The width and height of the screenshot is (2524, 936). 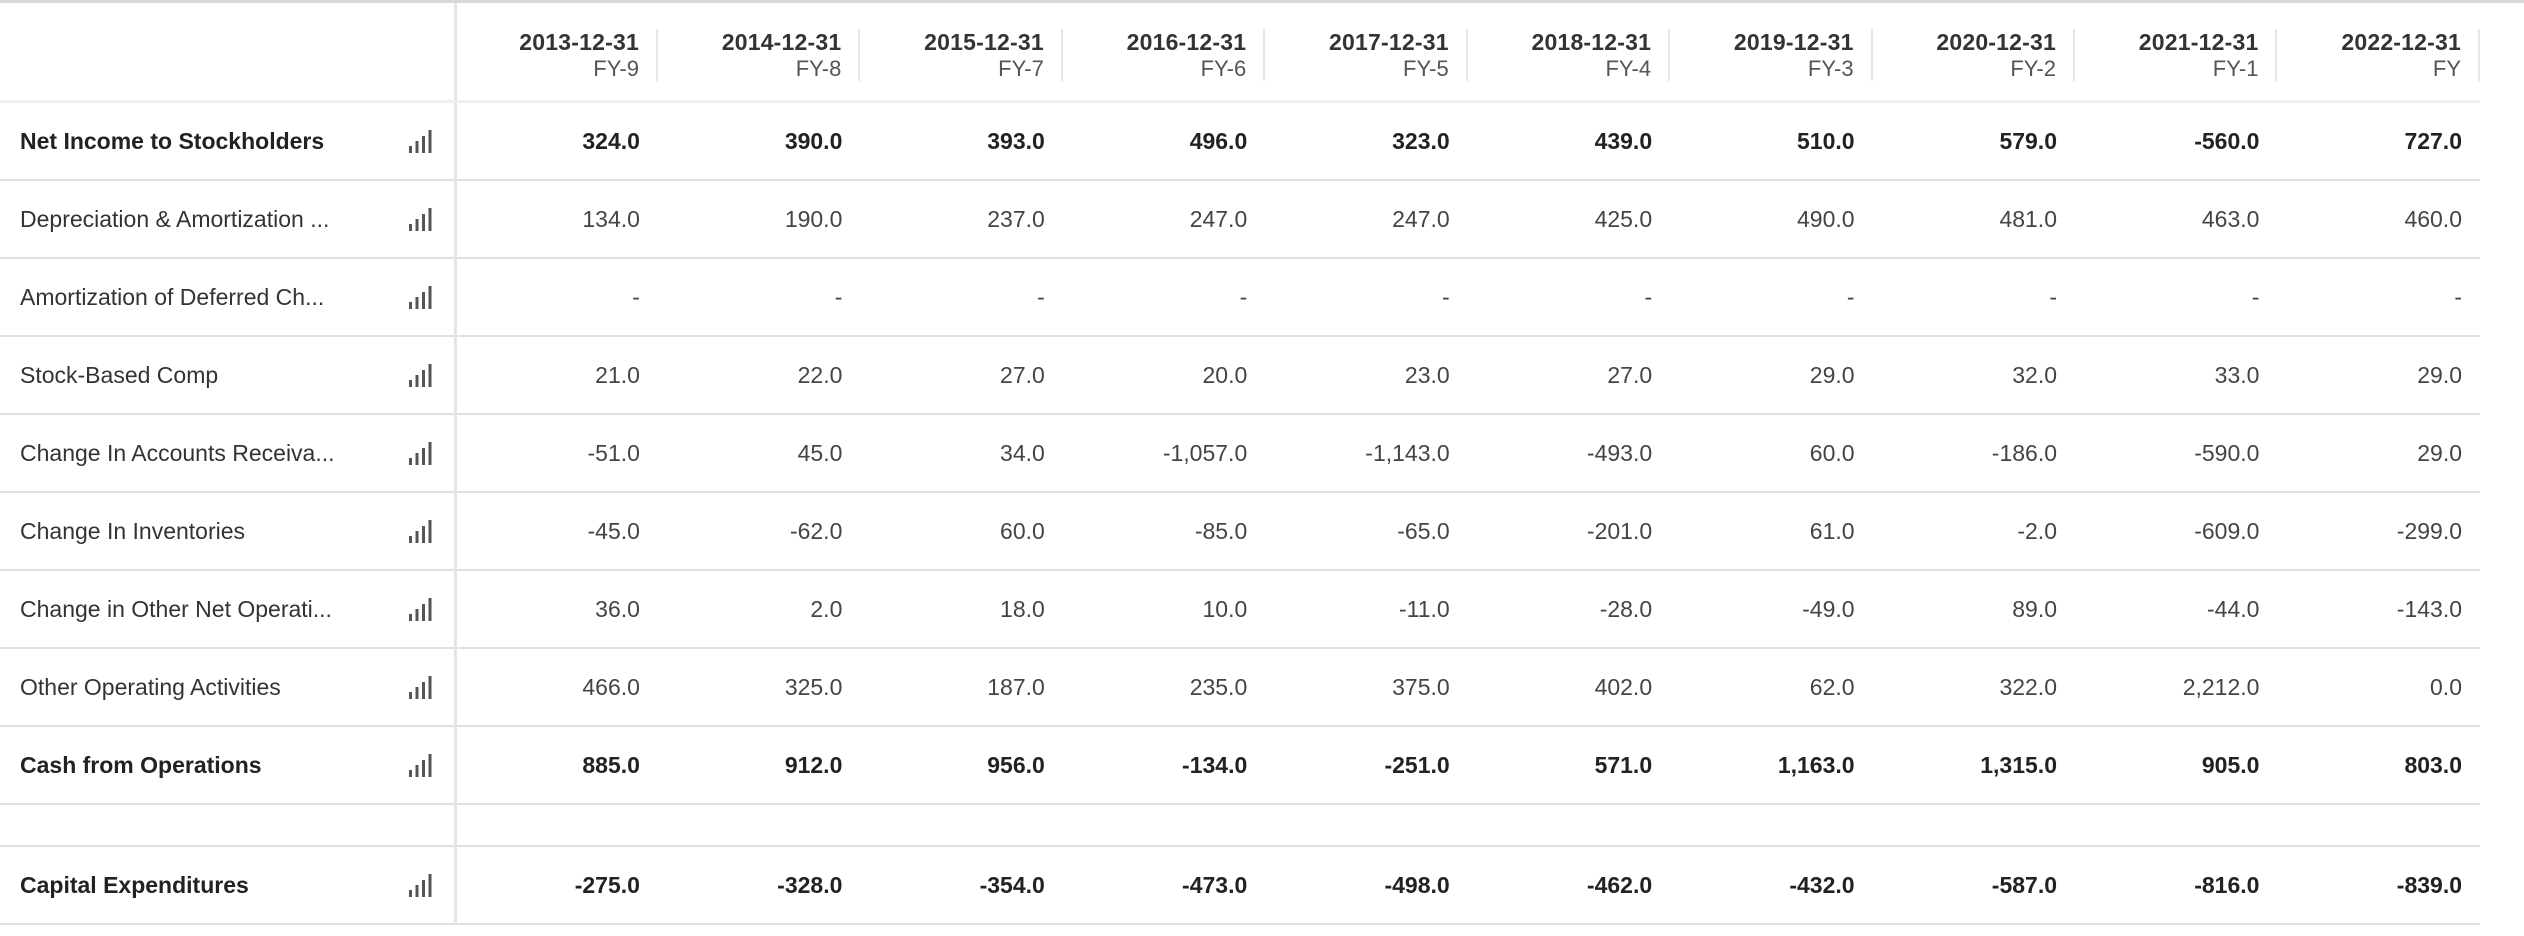 I want to click on period-header-content: 2014-12-31 FY-8, so click(x=759, y=55).